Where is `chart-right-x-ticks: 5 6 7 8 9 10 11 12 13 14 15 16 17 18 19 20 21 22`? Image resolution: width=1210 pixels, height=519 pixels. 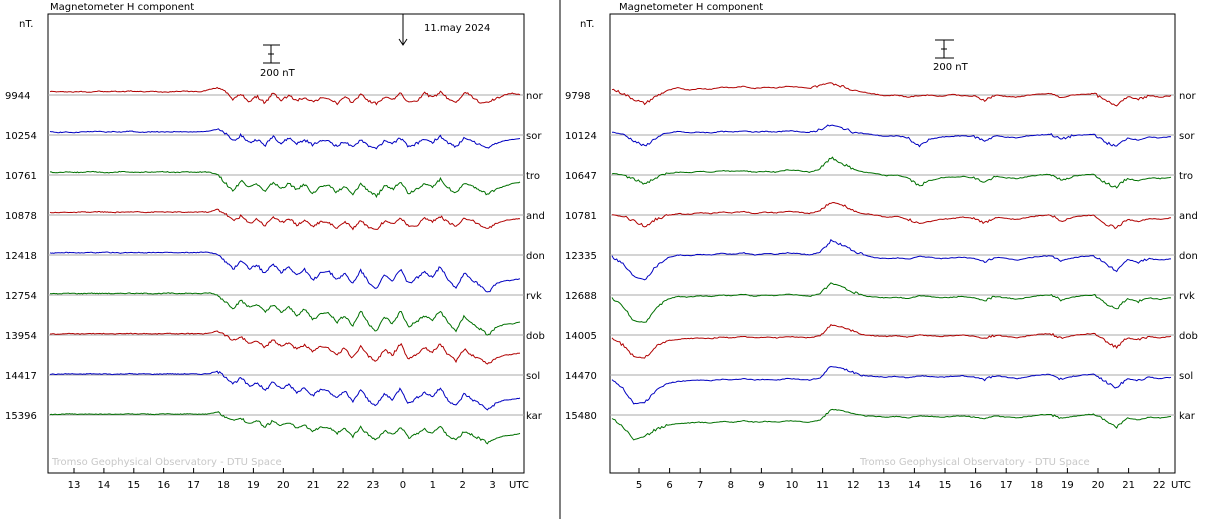 chart-right-x-ticks: 5 6 7 8 9 10 11 12 13 14 15 16 17 18 19 20 21 22 is located at coordinates (901, 479).